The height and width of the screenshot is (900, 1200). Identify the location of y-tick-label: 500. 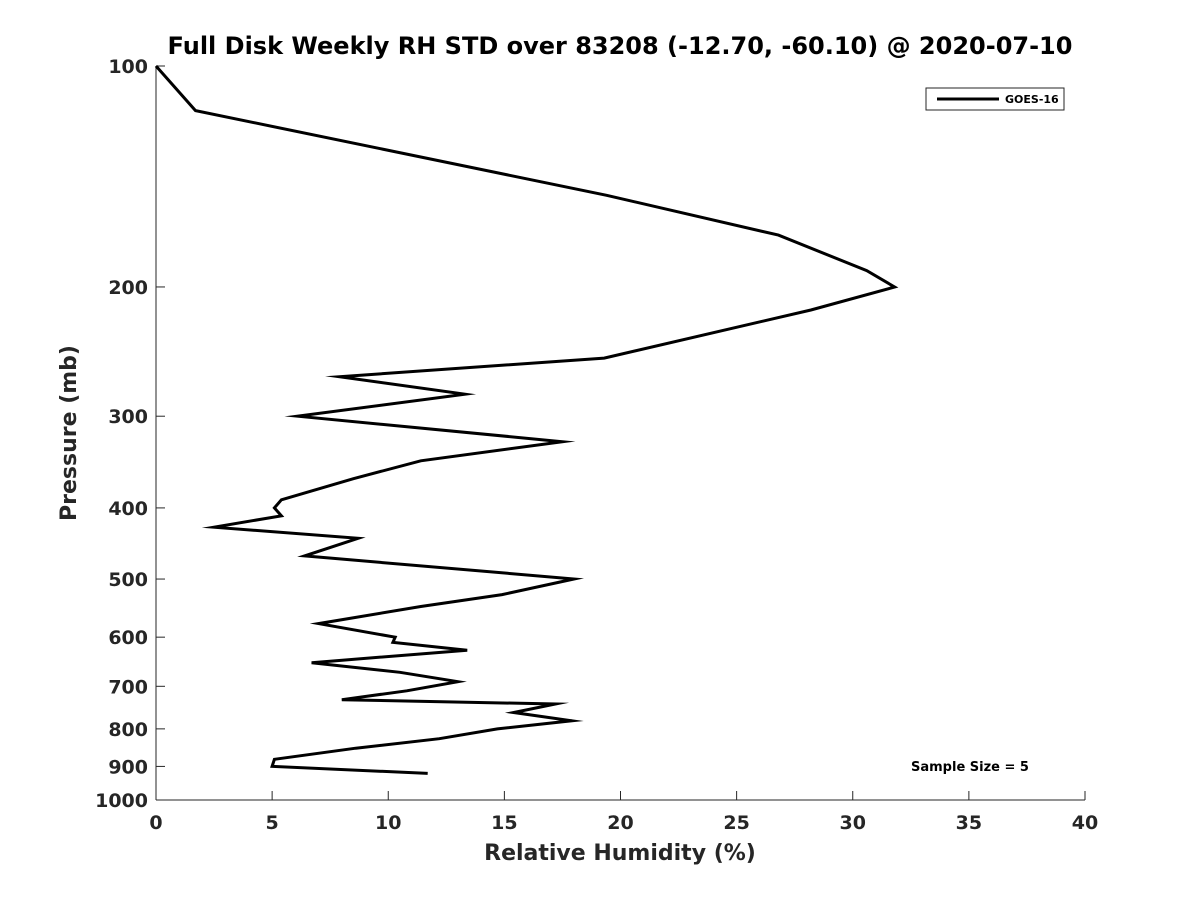
(128, 580).